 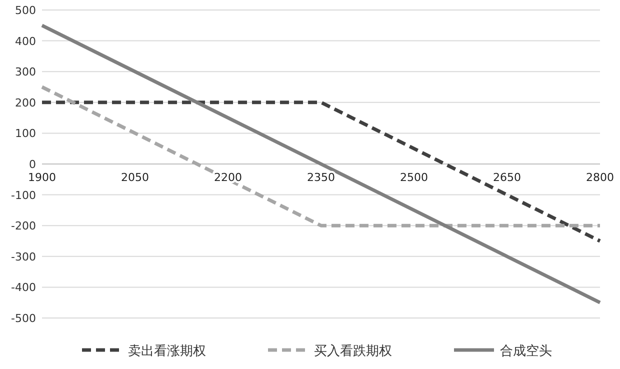 I want to click on y-tick-label: 100, so click(x=25, y=133).